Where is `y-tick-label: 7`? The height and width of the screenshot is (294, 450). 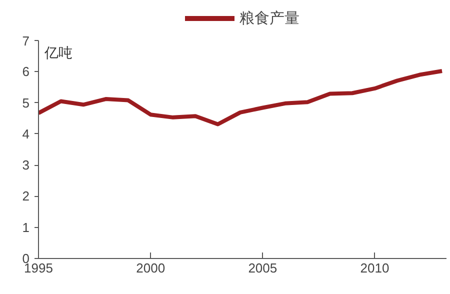 y-tick-label: 7 is located at coordinates (26, 41).